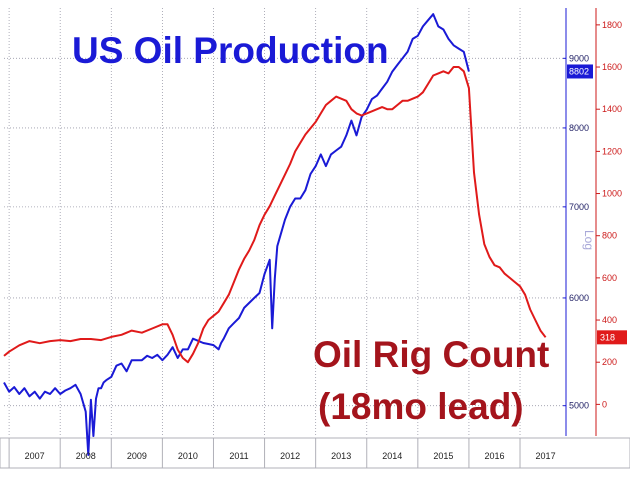 This screenshot has height=490, width=630. What do you see at coordinates (612, 67) in the screenshot?
I see `right-tick-label: 1600` at bounding box center [612, 67].